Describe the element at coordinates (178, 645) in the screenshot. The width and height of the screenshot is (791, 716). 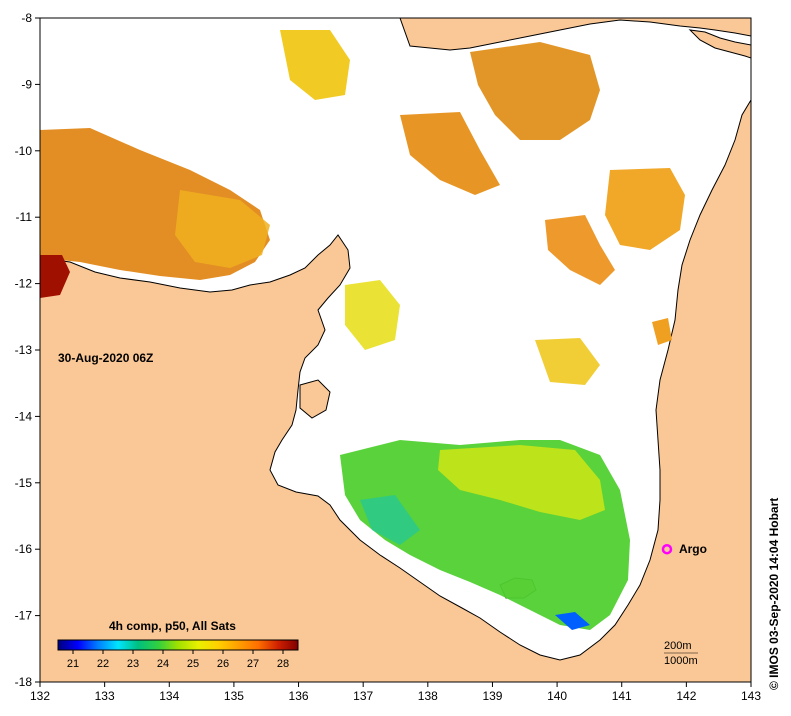
I see `colorbar` at that location.